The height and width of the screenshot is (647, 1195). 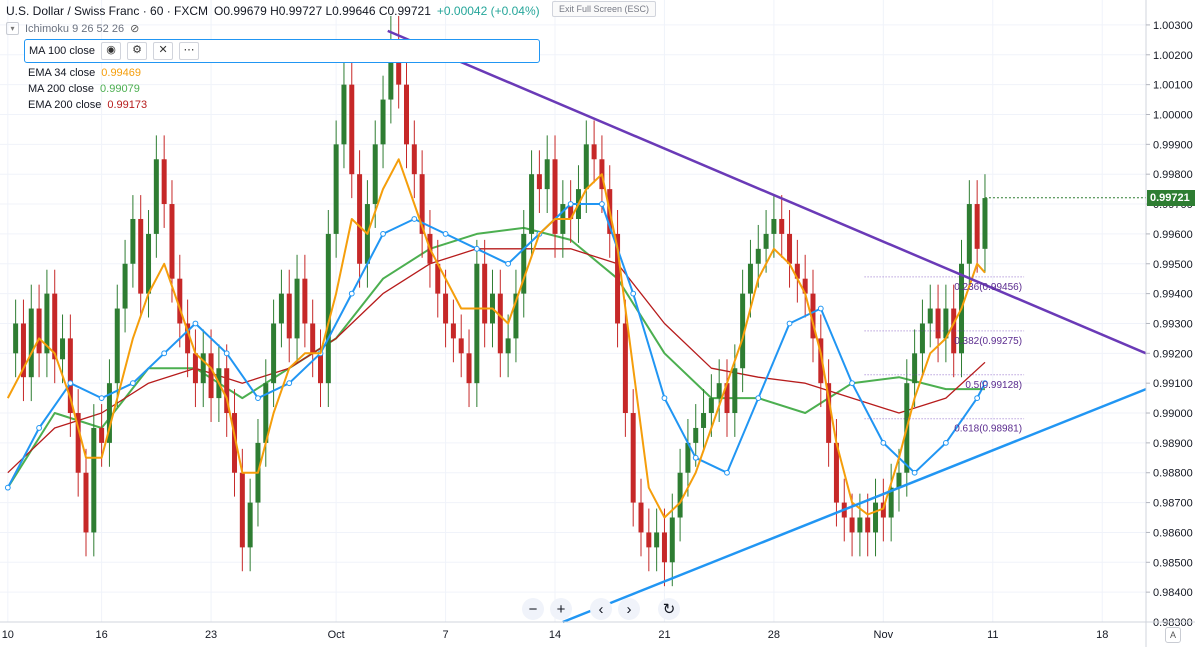 What do you see at coordinates (62, 73) in the screenshot?
I see `ema34-label: EMA 34 close` at bounding box center [62, 73].